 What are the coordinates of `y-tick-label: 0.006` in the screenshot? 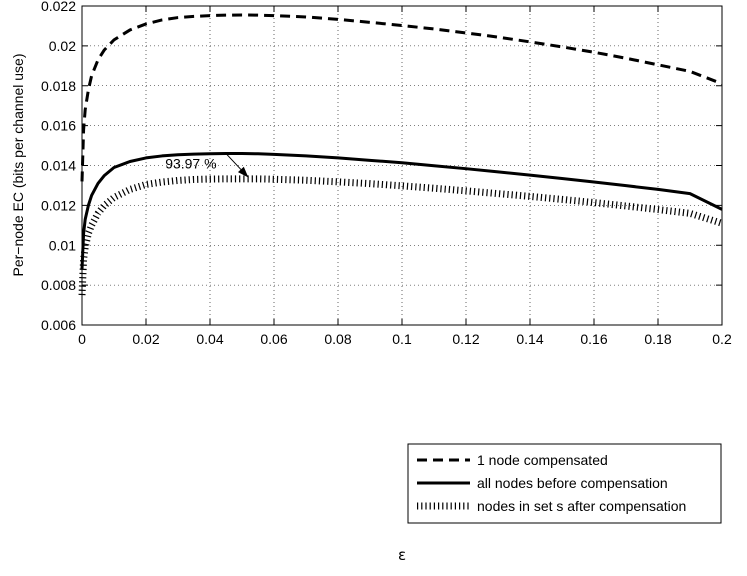 It's located at (58, 325).